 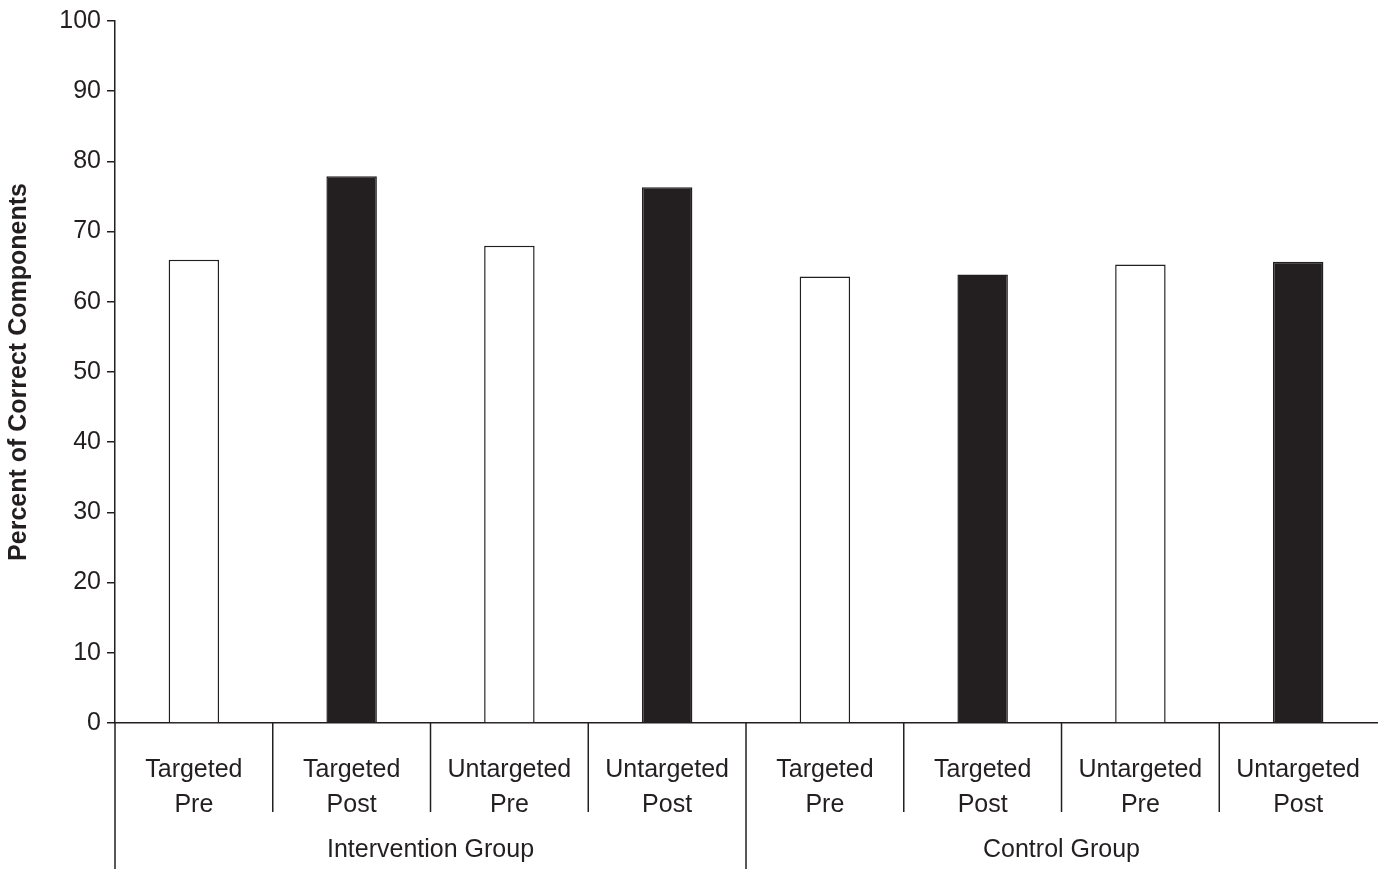 What do you see at coordinates (87, 229) in the screenshot?
I see `y-tick-label: 70` at bounding box center [87, 229].